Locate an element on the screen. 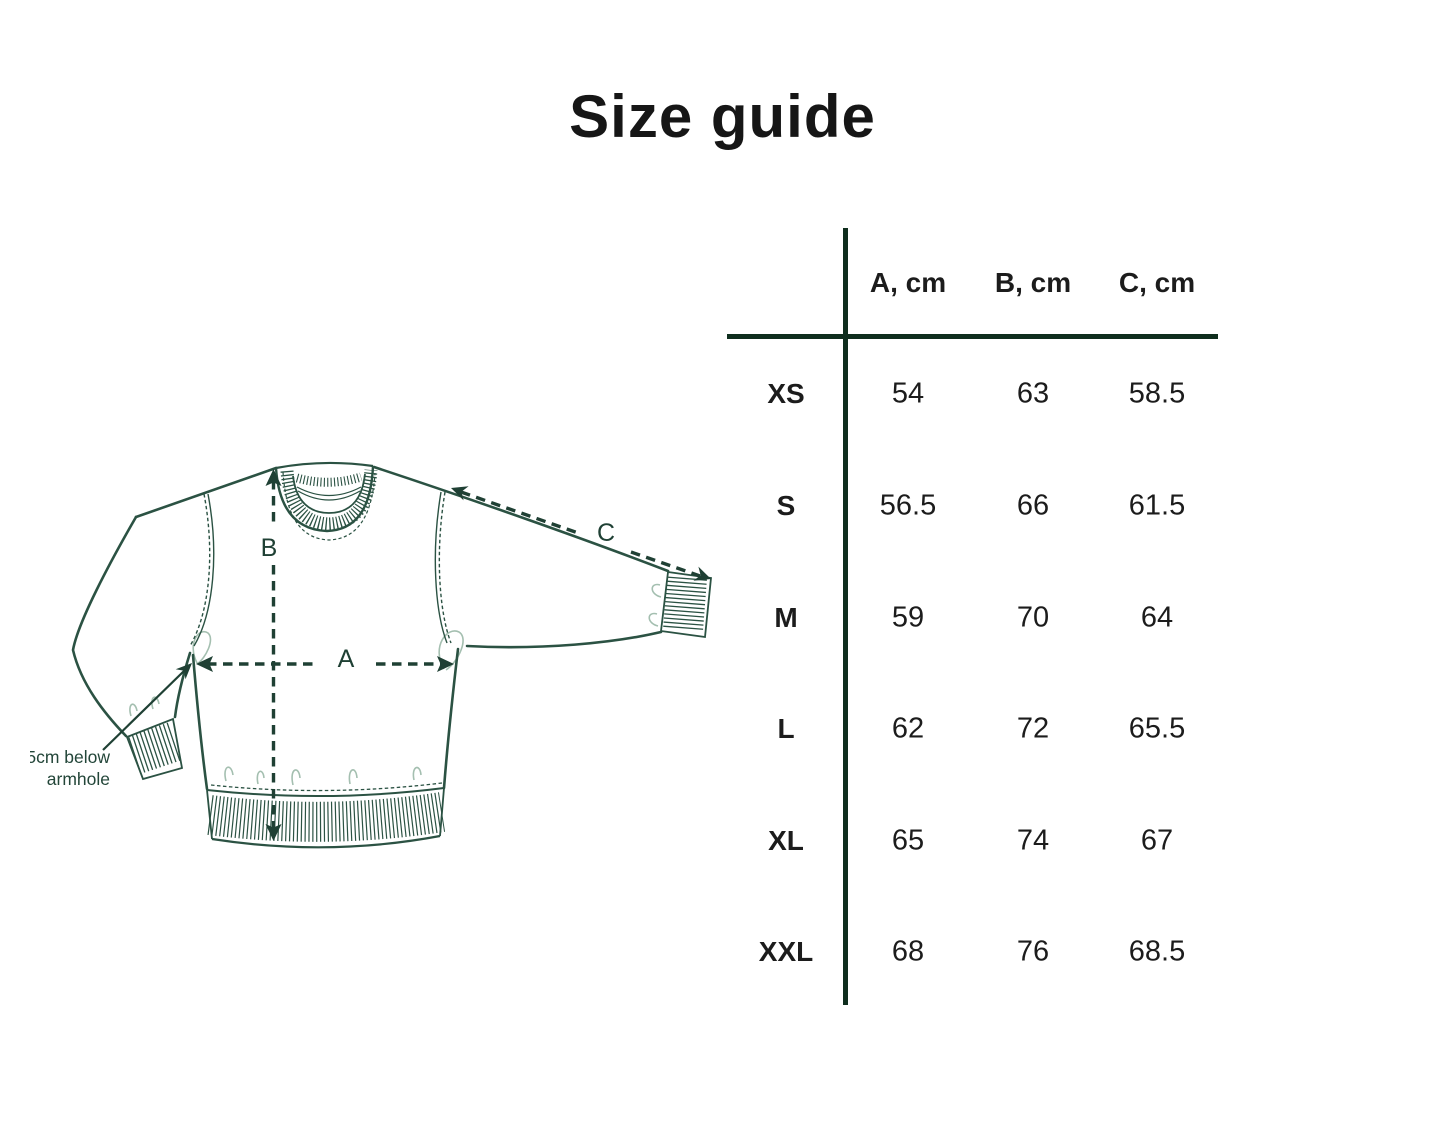 This screenshot has height=1124, width=1445. armhole-seams is located at coordinates (320, 569).